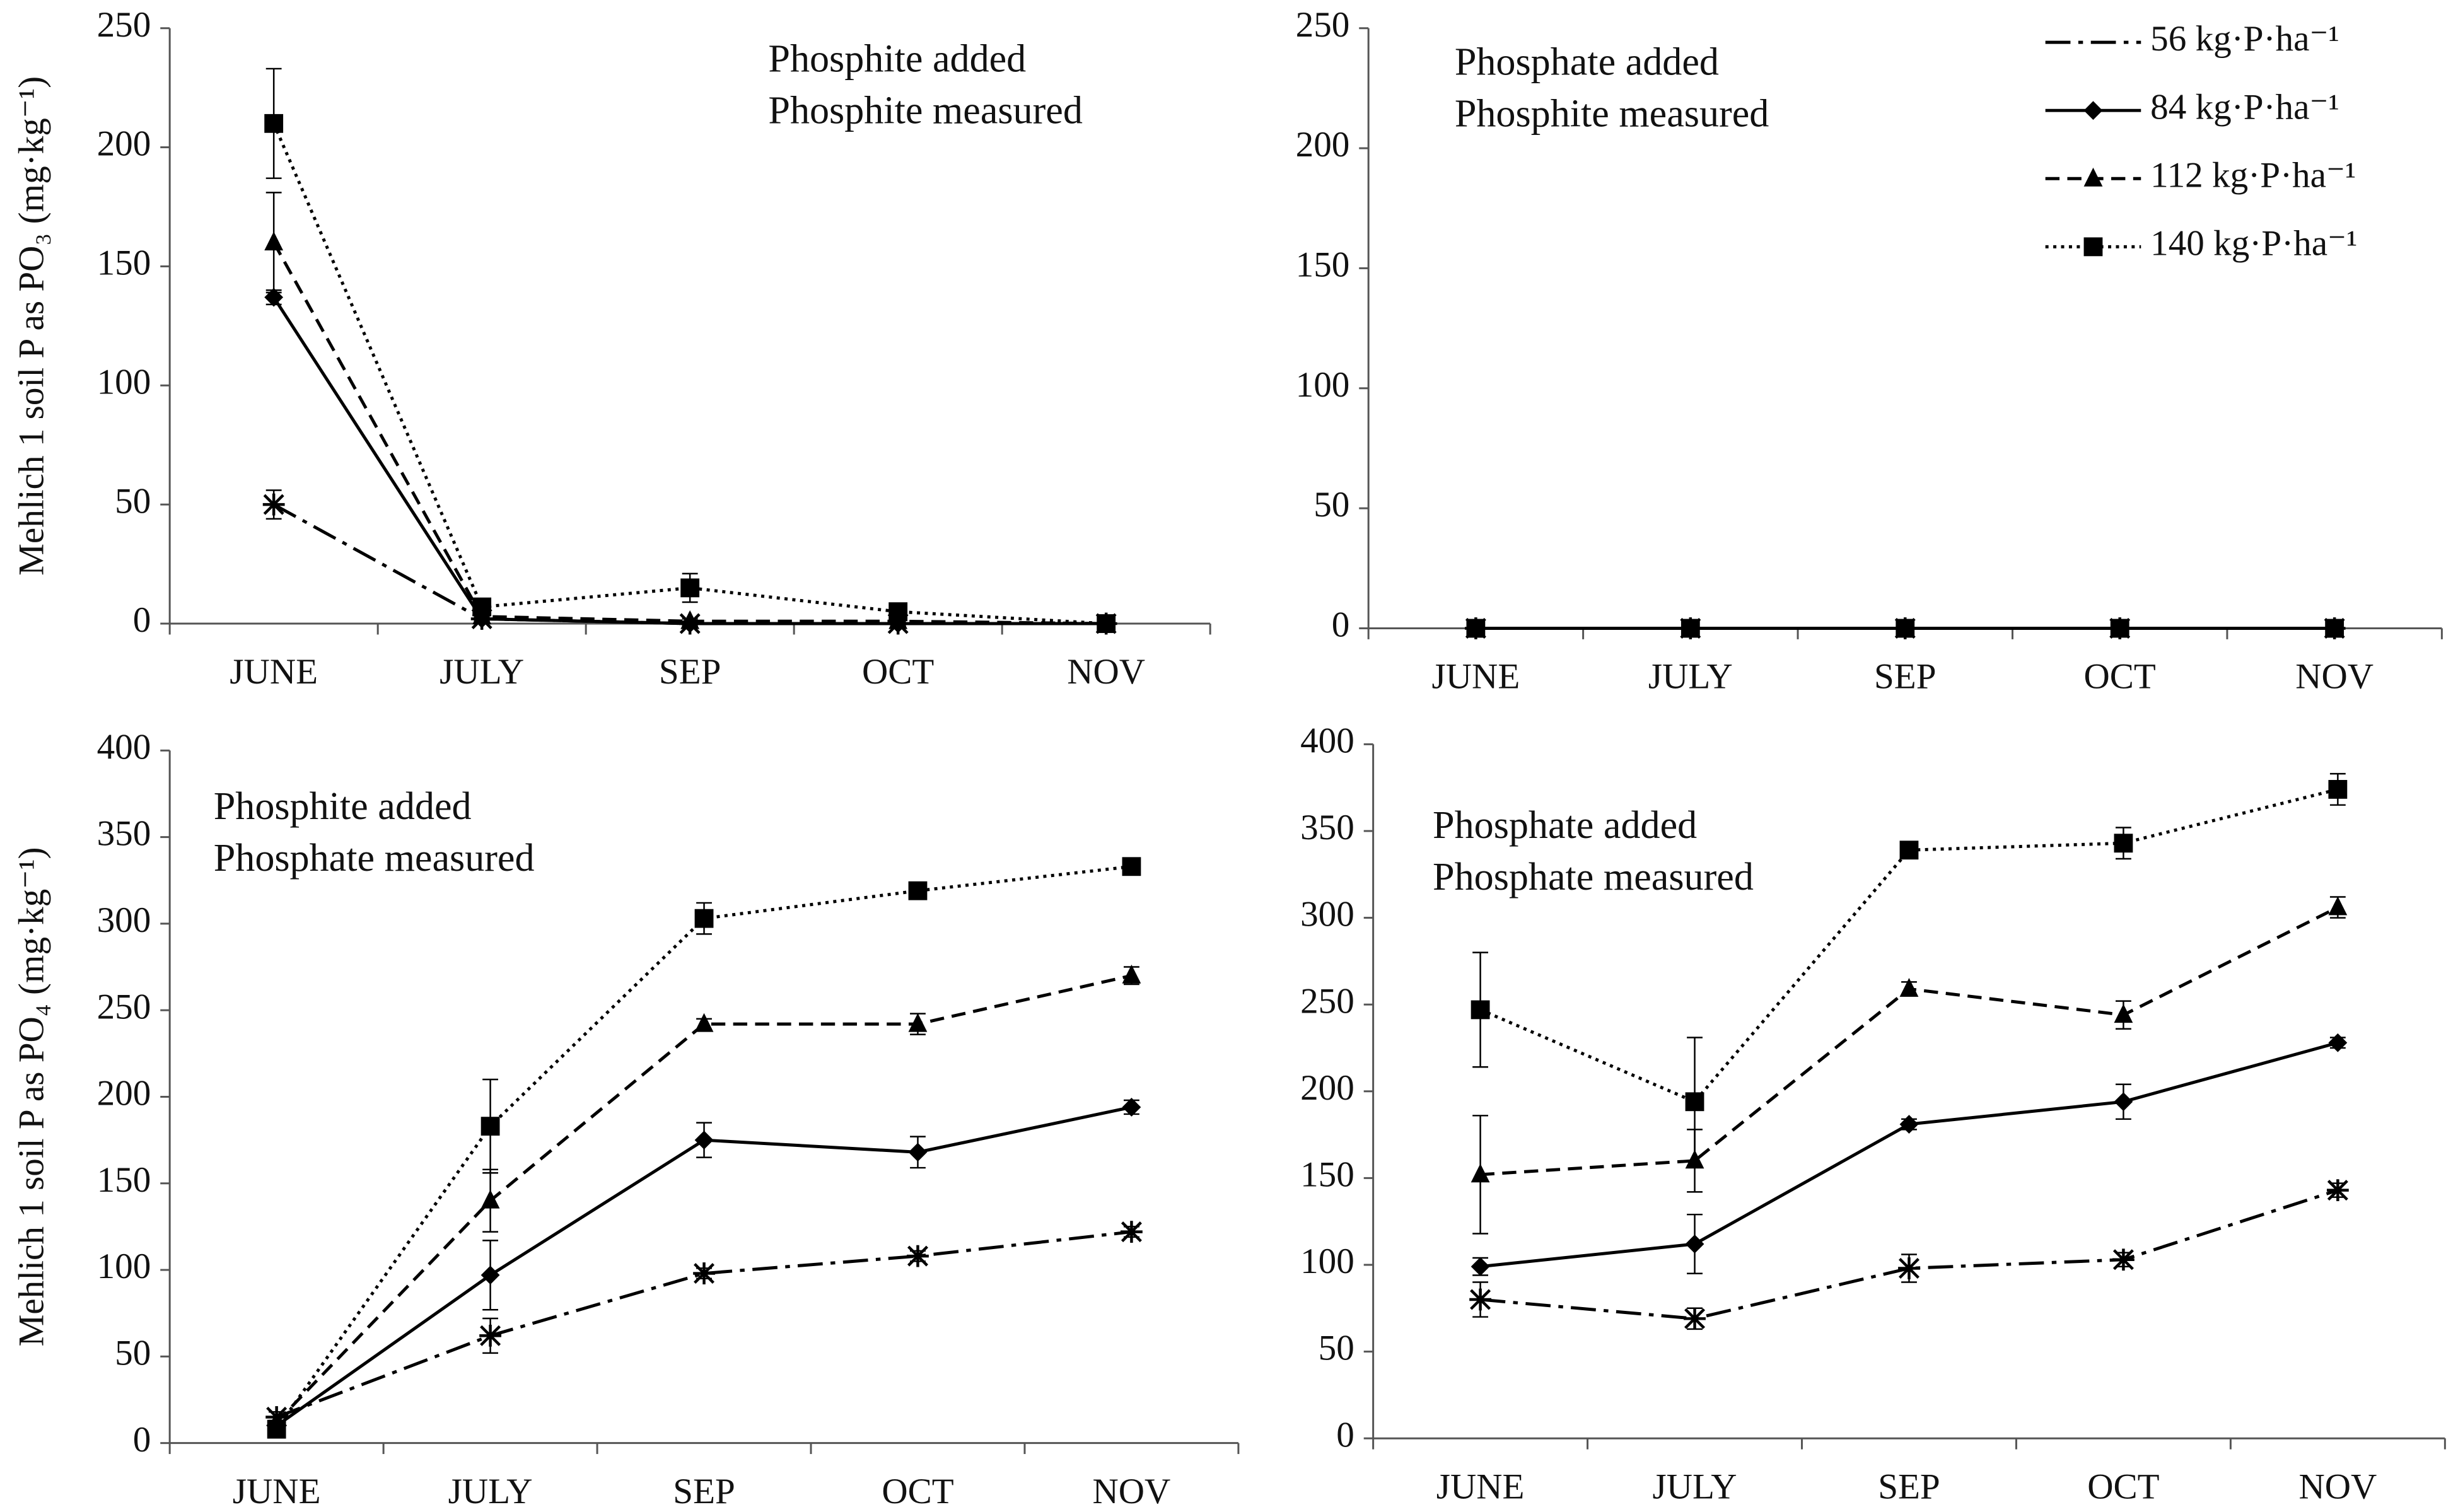 The width and height of the screenshot is (2458, 1512). Describe the element at coordinates (2253, 175) in the screenshot. I see `legend-label: 112 kg·P·ha⁻¹` at that location.